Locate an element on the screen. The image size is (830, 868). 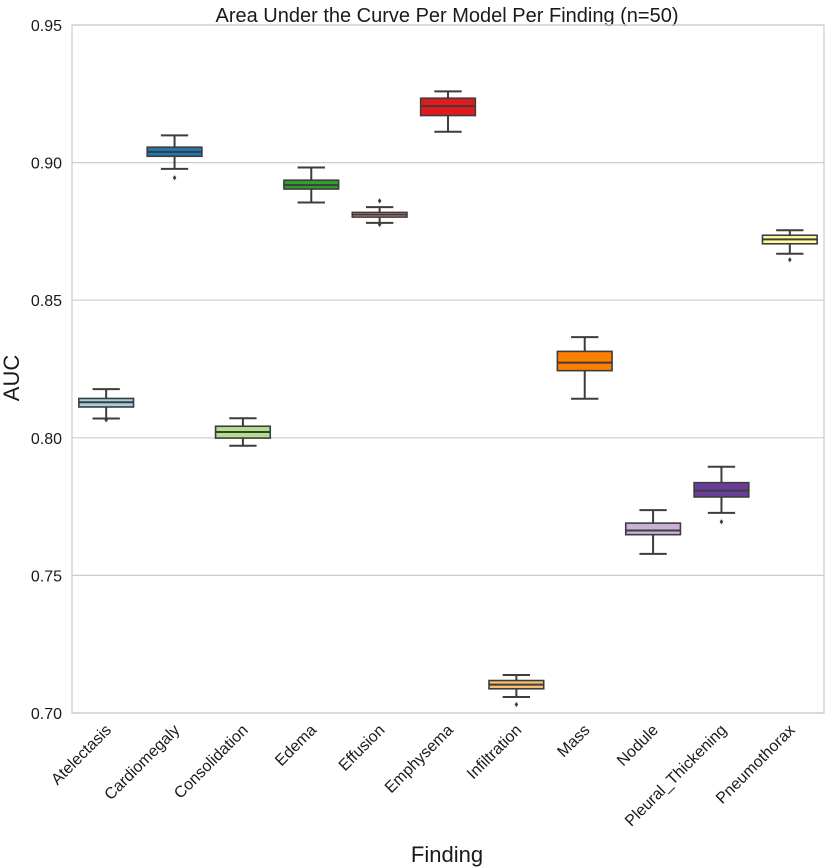
box-mass is located at coordinates (584, 368).